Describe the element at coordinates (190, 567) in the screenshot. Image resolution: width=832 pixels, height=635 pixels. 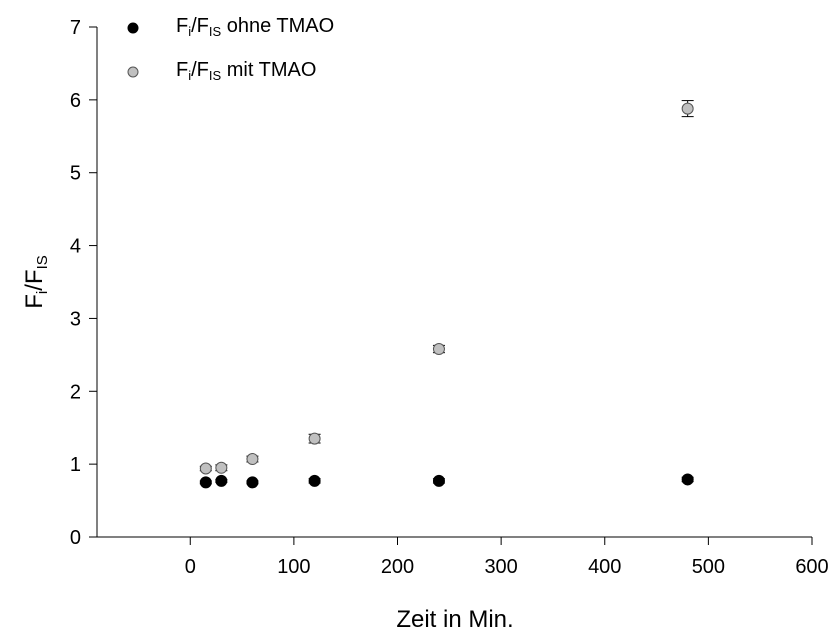
I see `x-tick-label: 0` at that location.